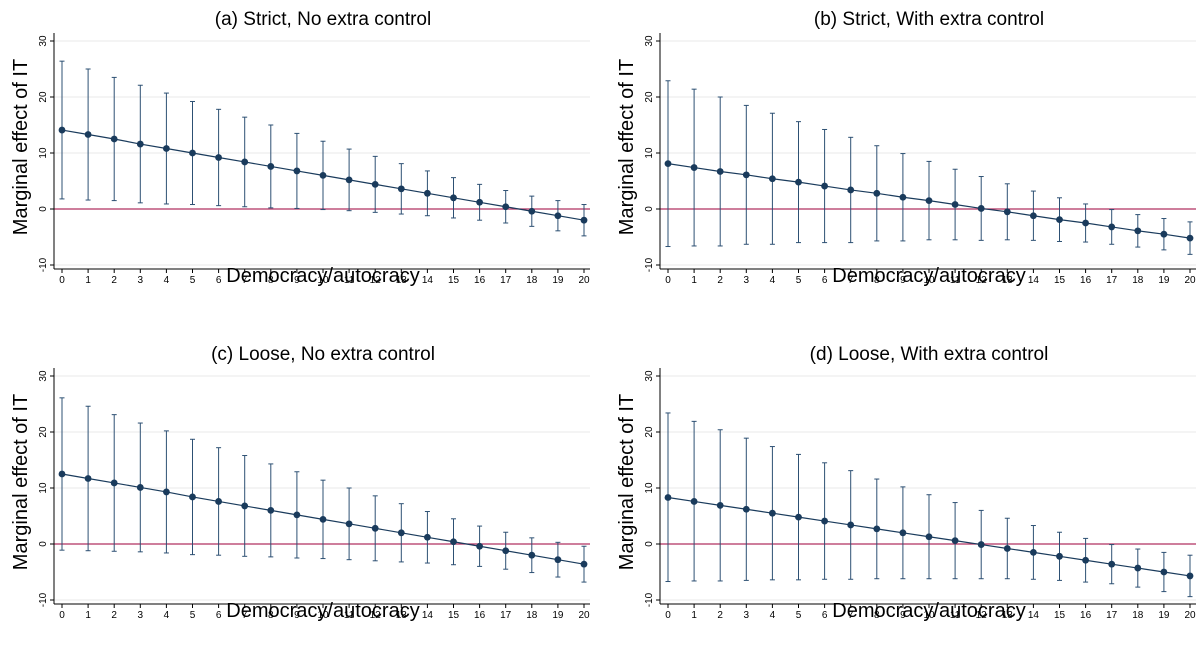 The image size is (1203, 659). Describe the element at coordinates (323, 280) in the screenshot. I see `x-tick-label: 10` at that location.